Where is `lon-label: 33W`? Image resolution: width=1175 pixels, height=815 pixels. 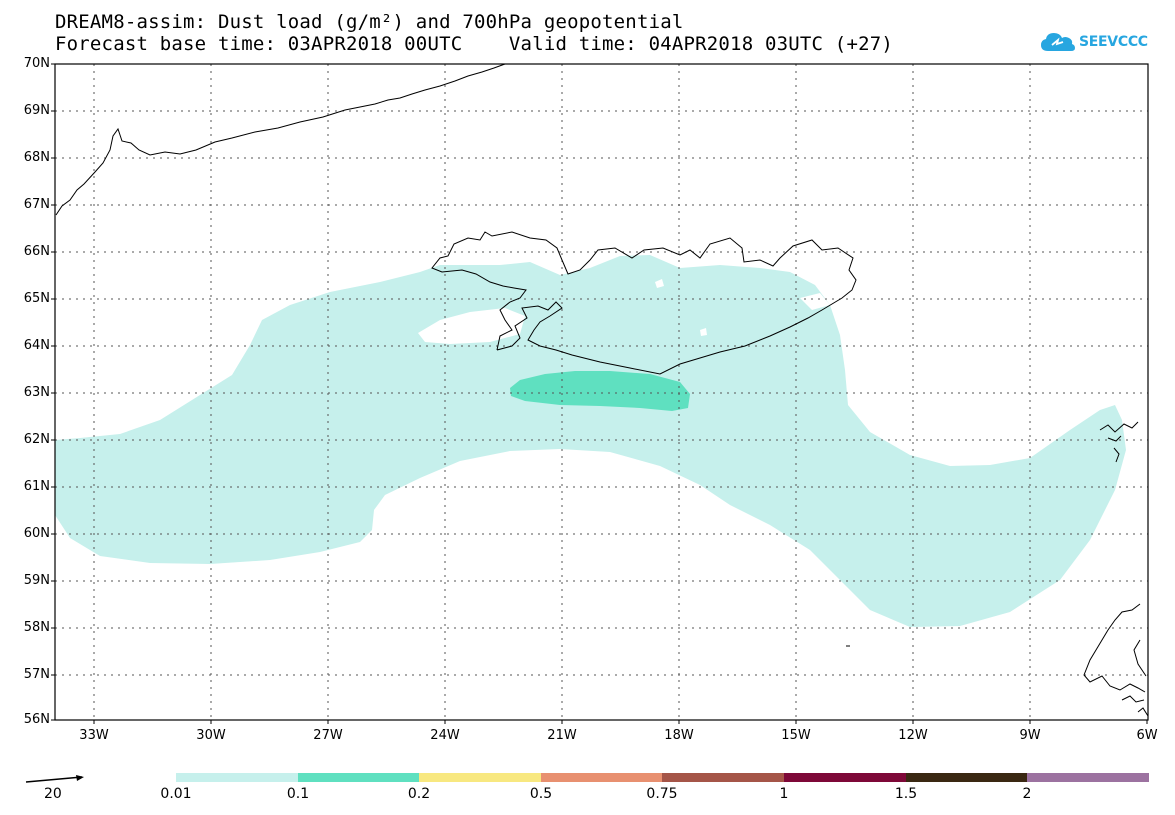
lon-label: 33W is located at coordinates (94, 735).